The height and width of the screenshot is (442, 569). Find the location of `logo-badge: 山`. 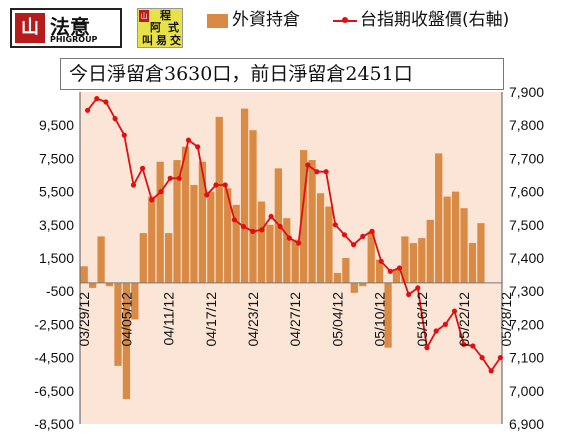

logo-badge: 山 is located at coordinates (30, 28).